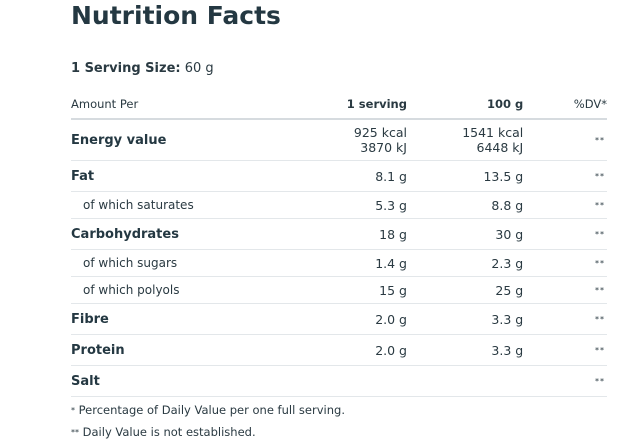 Image resolution: width=639 pixels, height=441 pixels. What do you see at coordinates (349, 140) in the screenshot?
I see `per-serving-value: 925 kcal 3870 kJ` at bounding box center [349, 140].